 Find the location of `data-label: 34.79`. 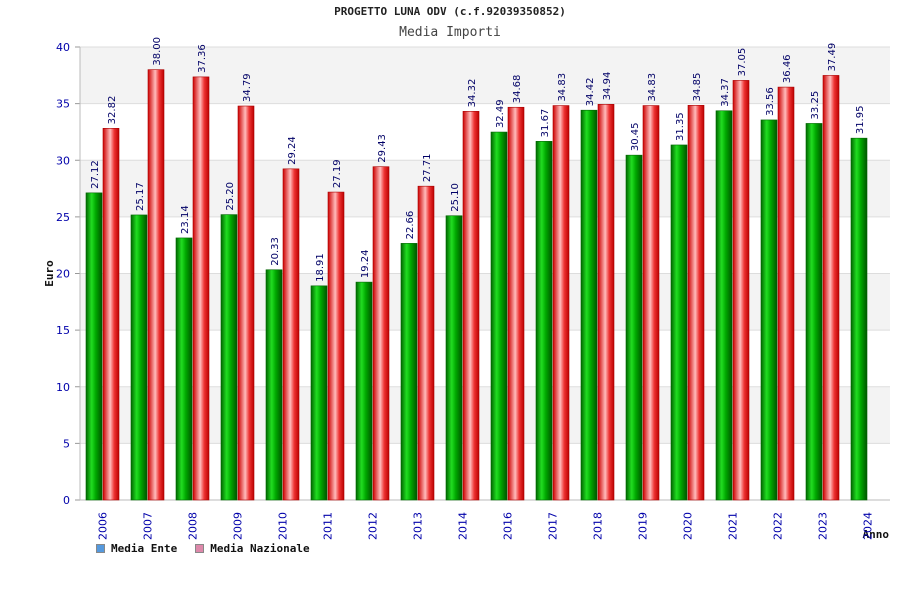

data-label: 34.79 is located at coordinates (247, 87).